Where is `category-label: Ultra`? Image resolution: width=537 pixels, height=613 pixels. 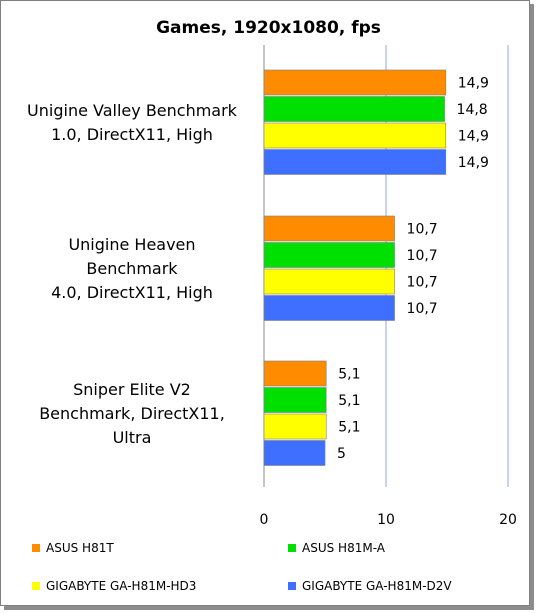 category-label: Ultra is located at coordinates (132, 437).